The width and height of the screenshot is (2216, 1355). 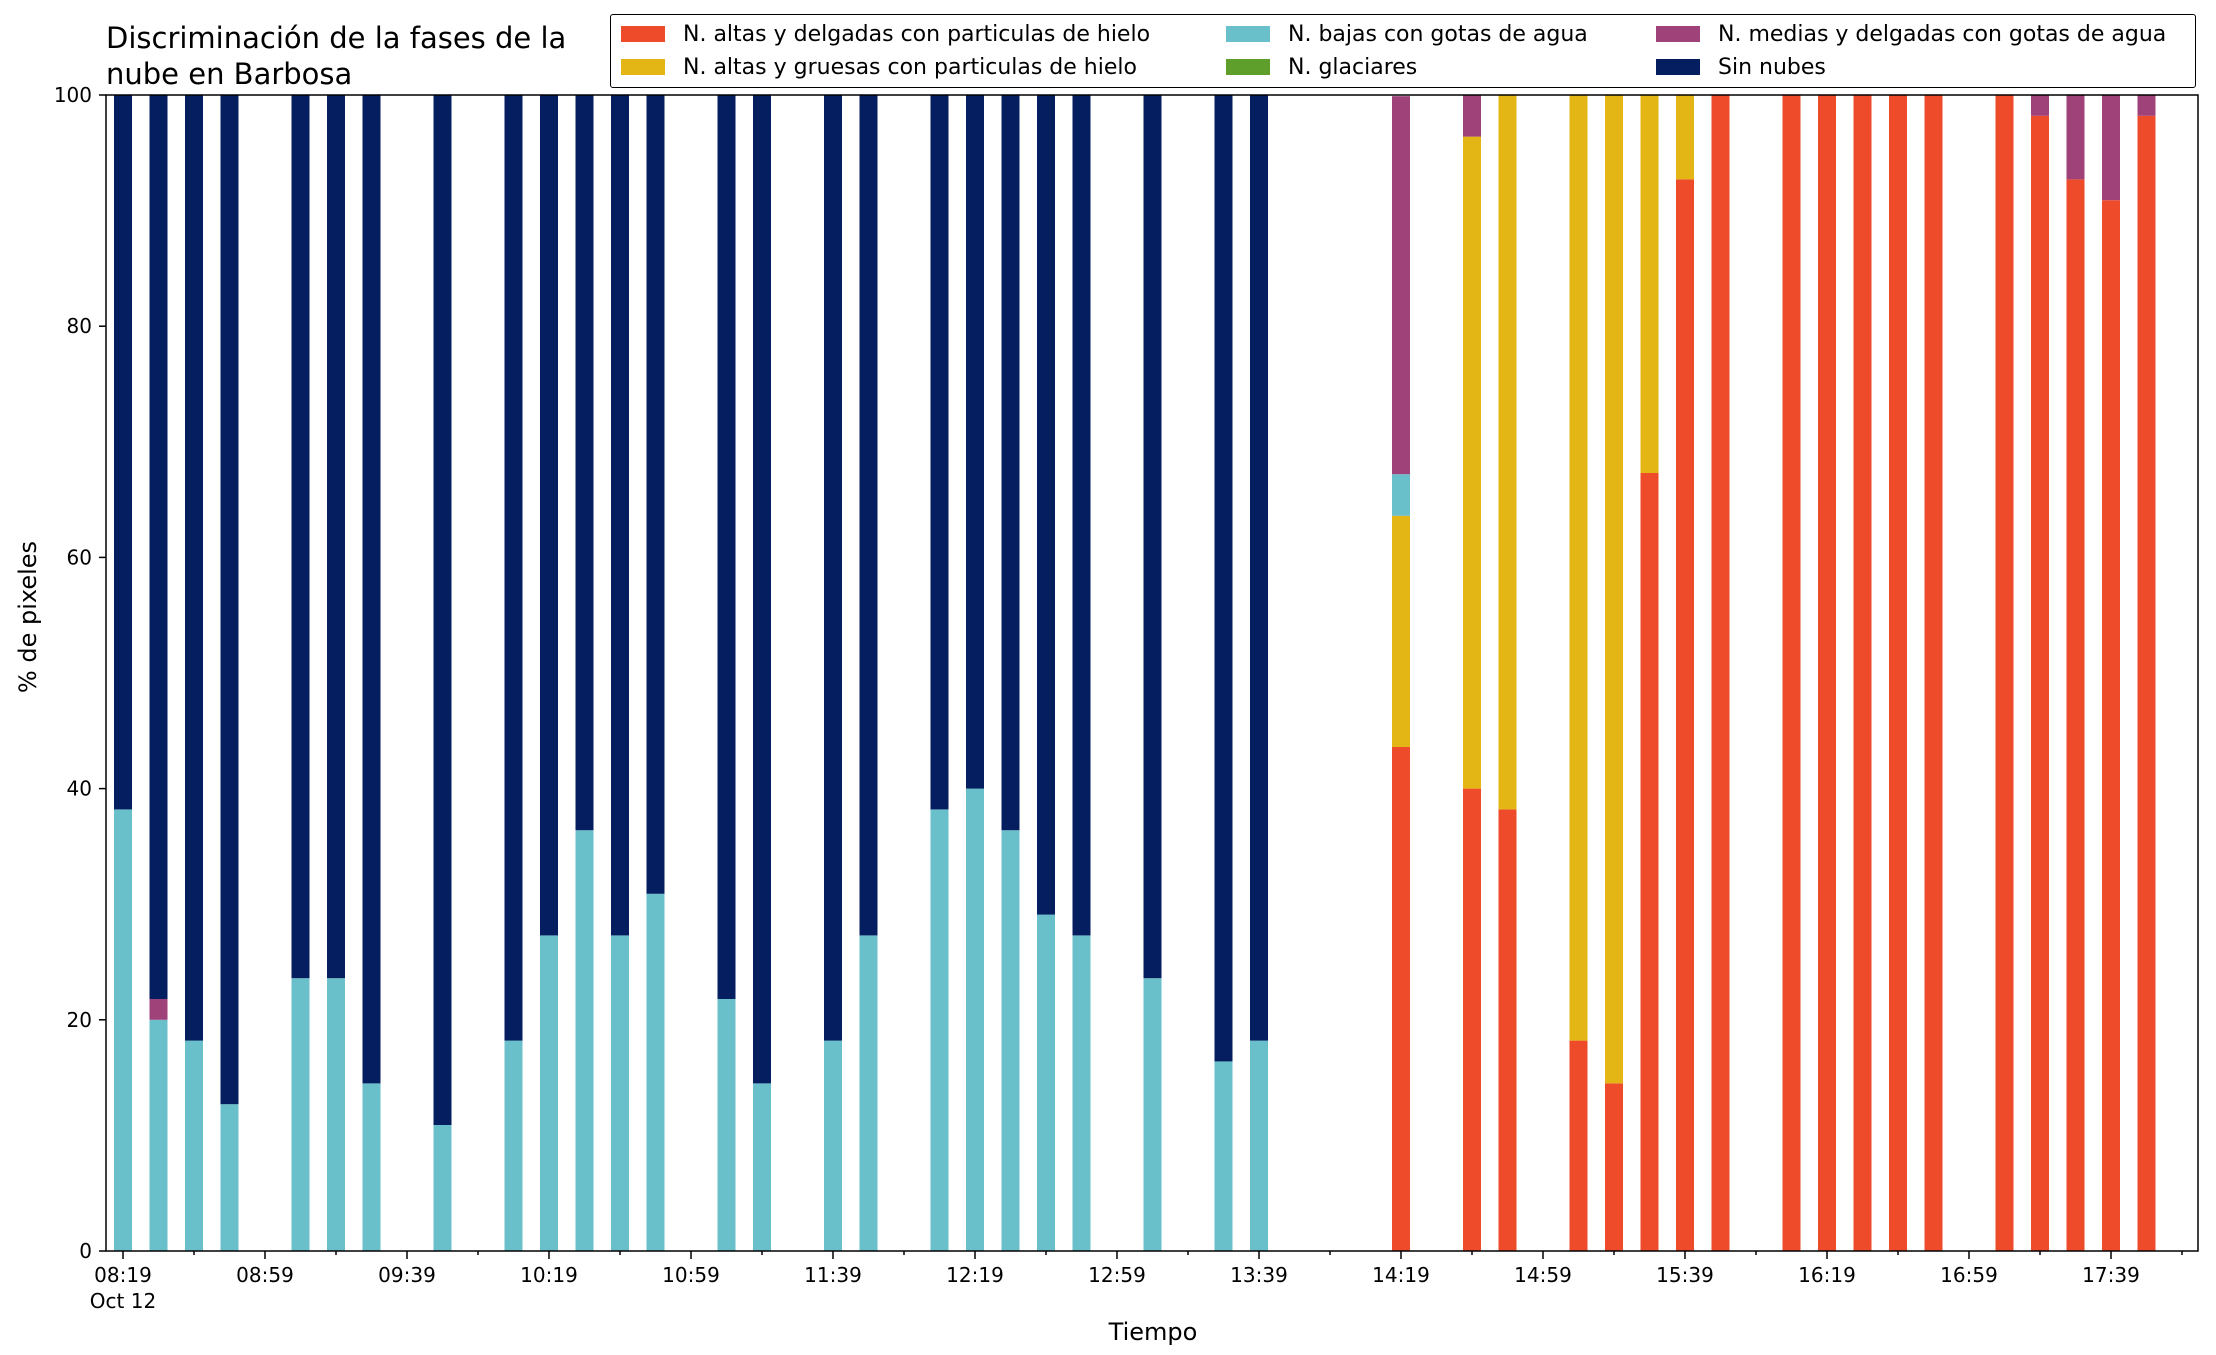 What do you see at coordinates (407, 1275) in the screenshot?
I see `x-tick-label-2: 09:39` at bounding box center [407, 1275].